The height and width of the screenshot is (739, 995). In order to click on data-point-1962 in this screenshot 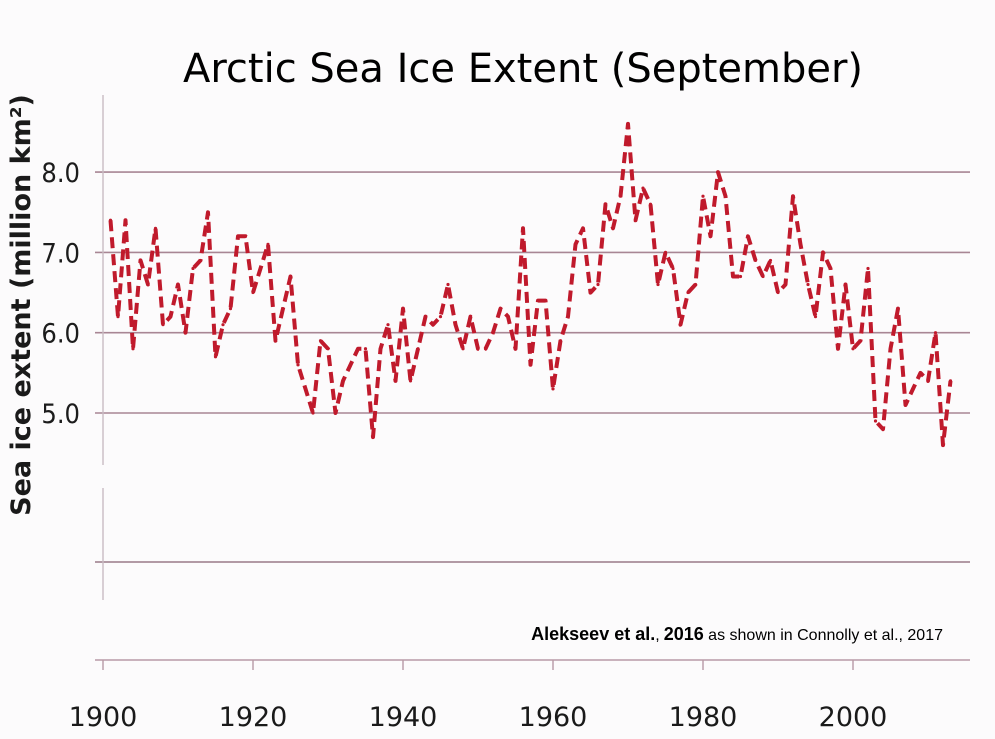, I will do `click(568, 317)`.